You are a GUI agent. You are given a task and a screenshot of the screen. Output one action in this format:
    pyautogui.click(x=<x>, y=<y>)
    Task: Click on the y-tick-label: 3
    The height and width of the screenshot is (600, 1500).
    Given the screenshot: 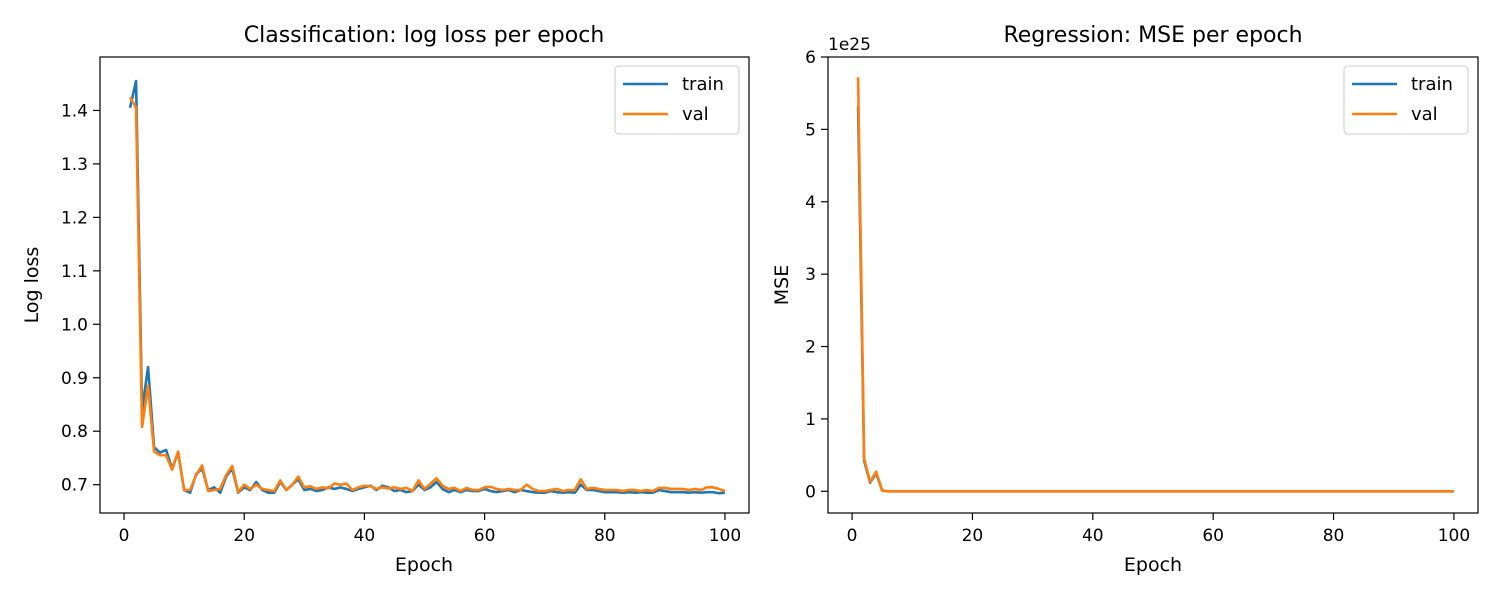 What is the action you would take?
    pyautogui.click(x=810, y=275)
    